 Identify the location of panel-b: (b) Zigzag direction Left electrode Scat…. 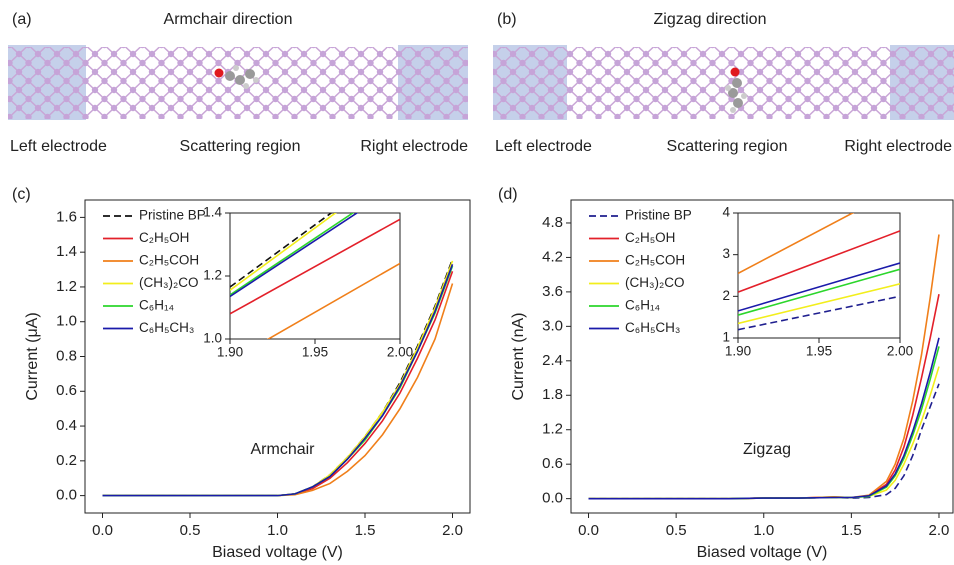
(723, 83).